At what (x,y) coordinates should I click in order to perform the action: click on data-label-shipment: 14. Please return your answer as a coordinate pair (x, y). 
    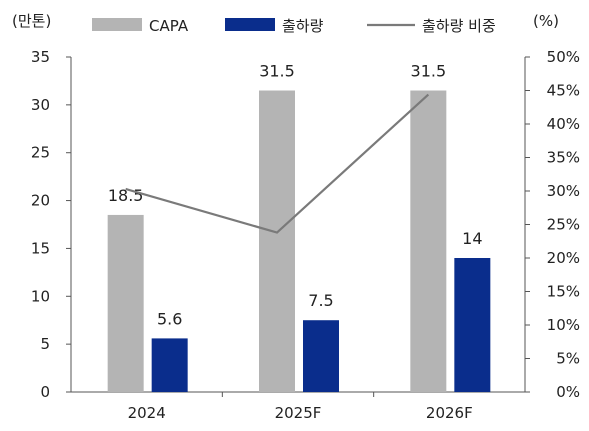
    Looking at the image, I should click on (472, 238).